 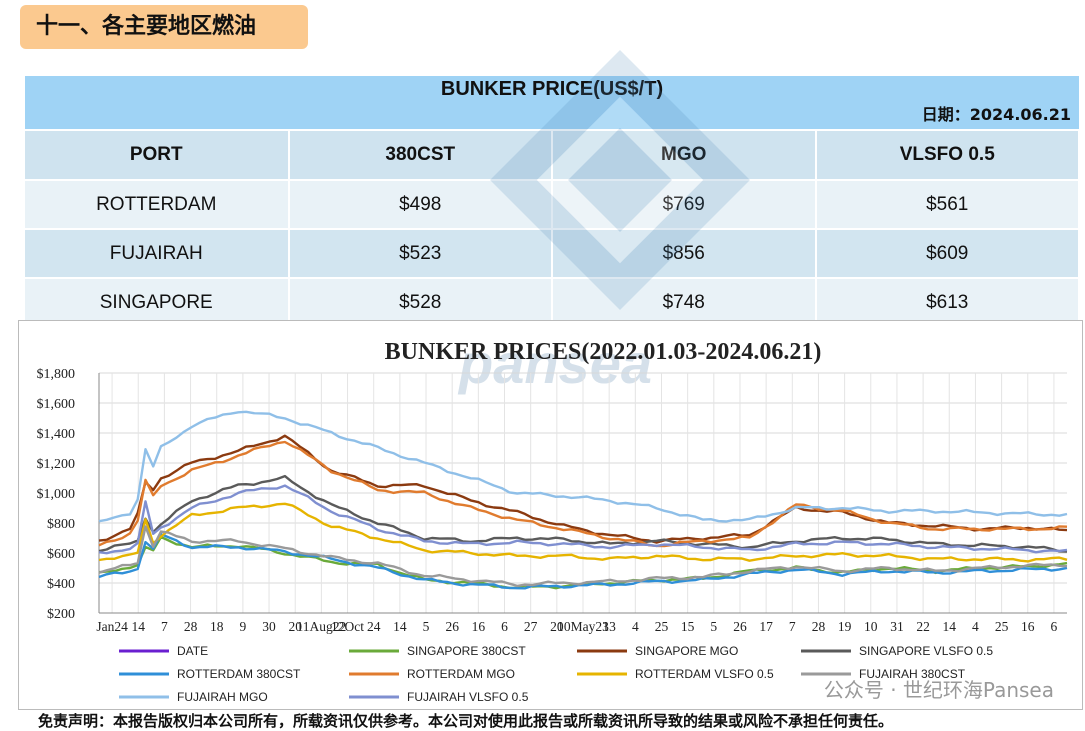 What do you see at coordinates (947, 204) in the screenshot?
I see `cell-vlsfo: $561` at bounding box center [947, 204].